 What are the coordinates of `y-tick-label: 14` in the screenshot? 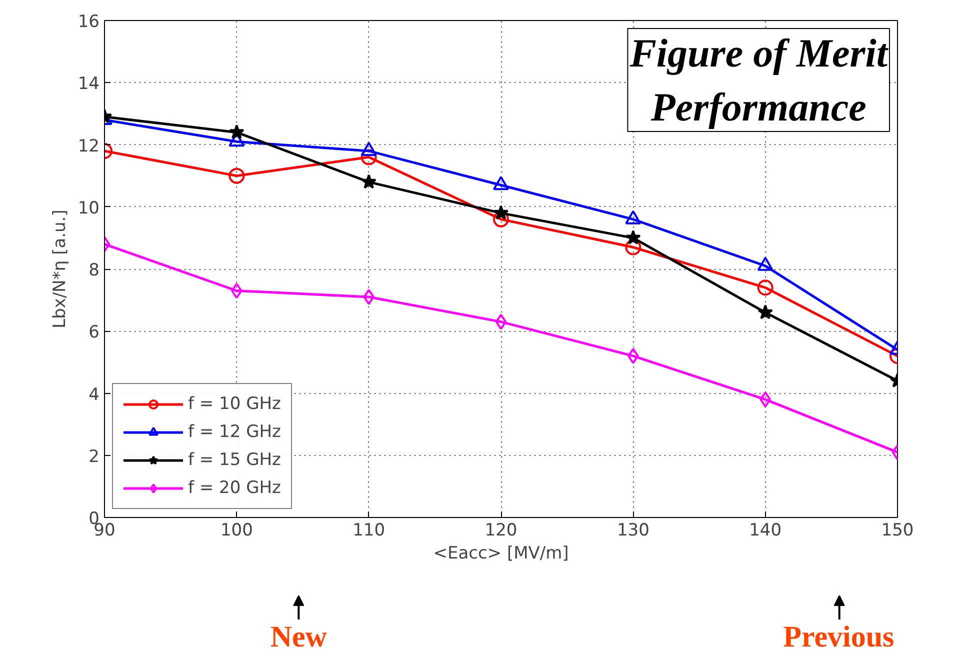 It's located at (89, 84).